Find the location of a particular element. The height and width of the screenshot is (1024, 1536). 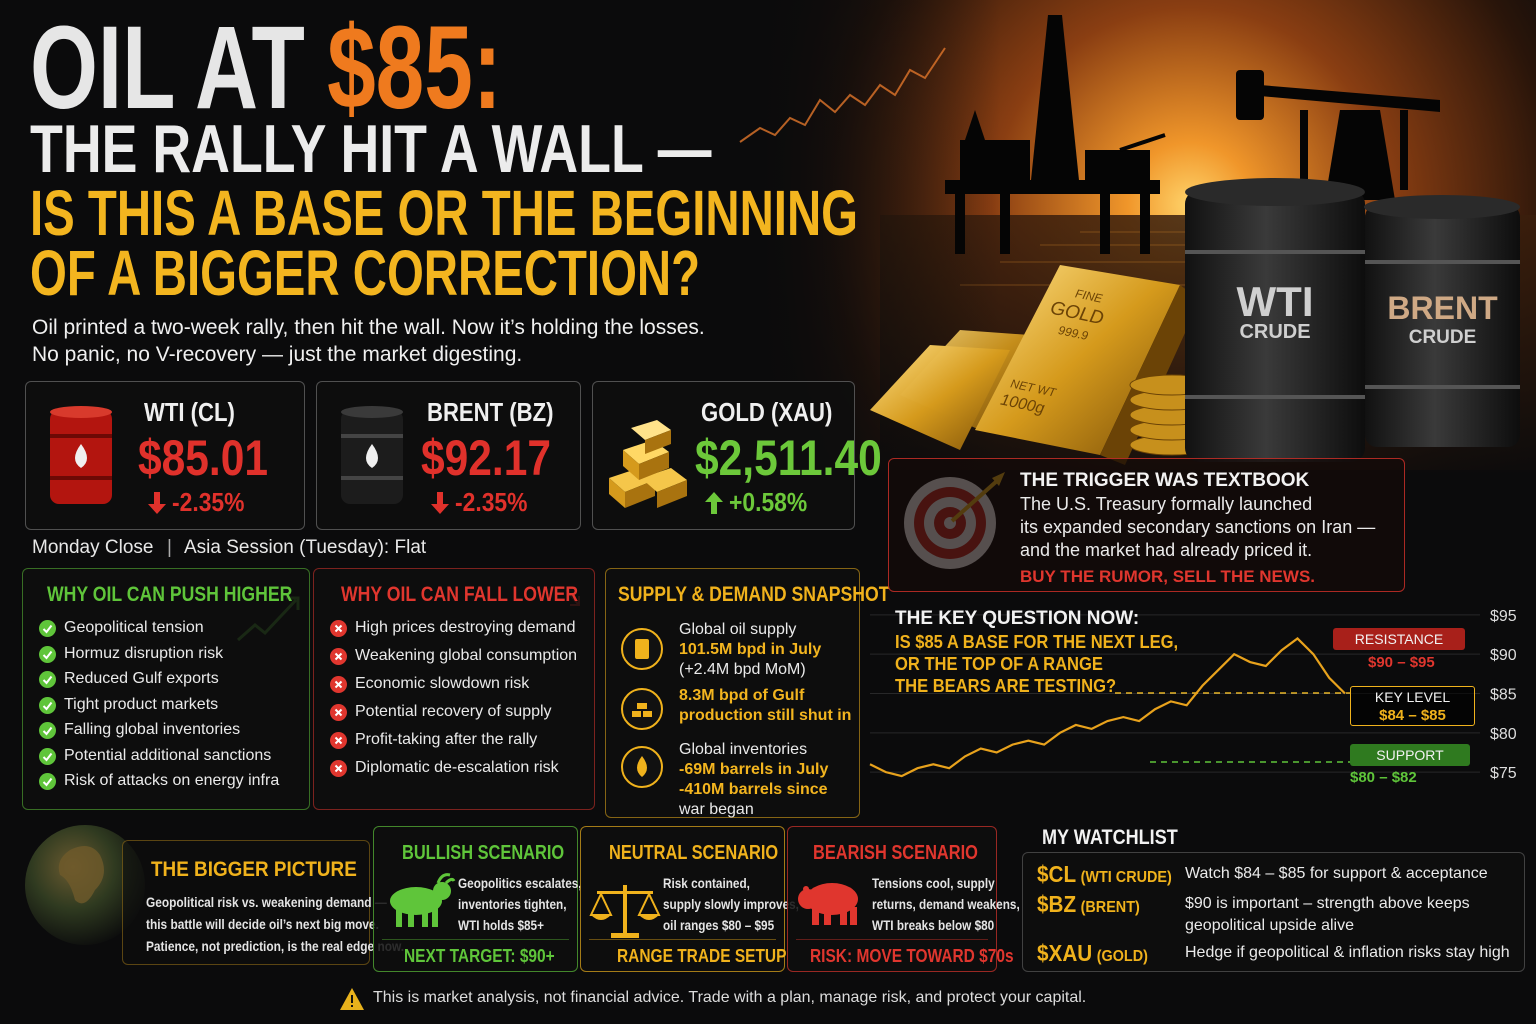

panel-item: Geopolitical tension is located at coordinates (134, 627).